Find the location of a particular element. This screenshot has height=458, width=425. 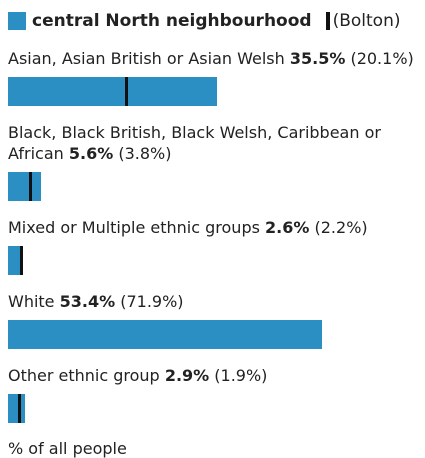

value-label: 2.9% is located at coordinates (187, 375).